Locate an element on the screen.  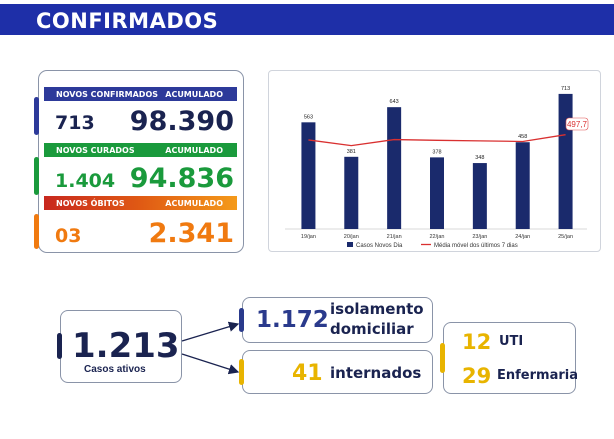
obitos-band: NOVOS ÓBITOS ACUMULADO is located at coordinates (140, 203).